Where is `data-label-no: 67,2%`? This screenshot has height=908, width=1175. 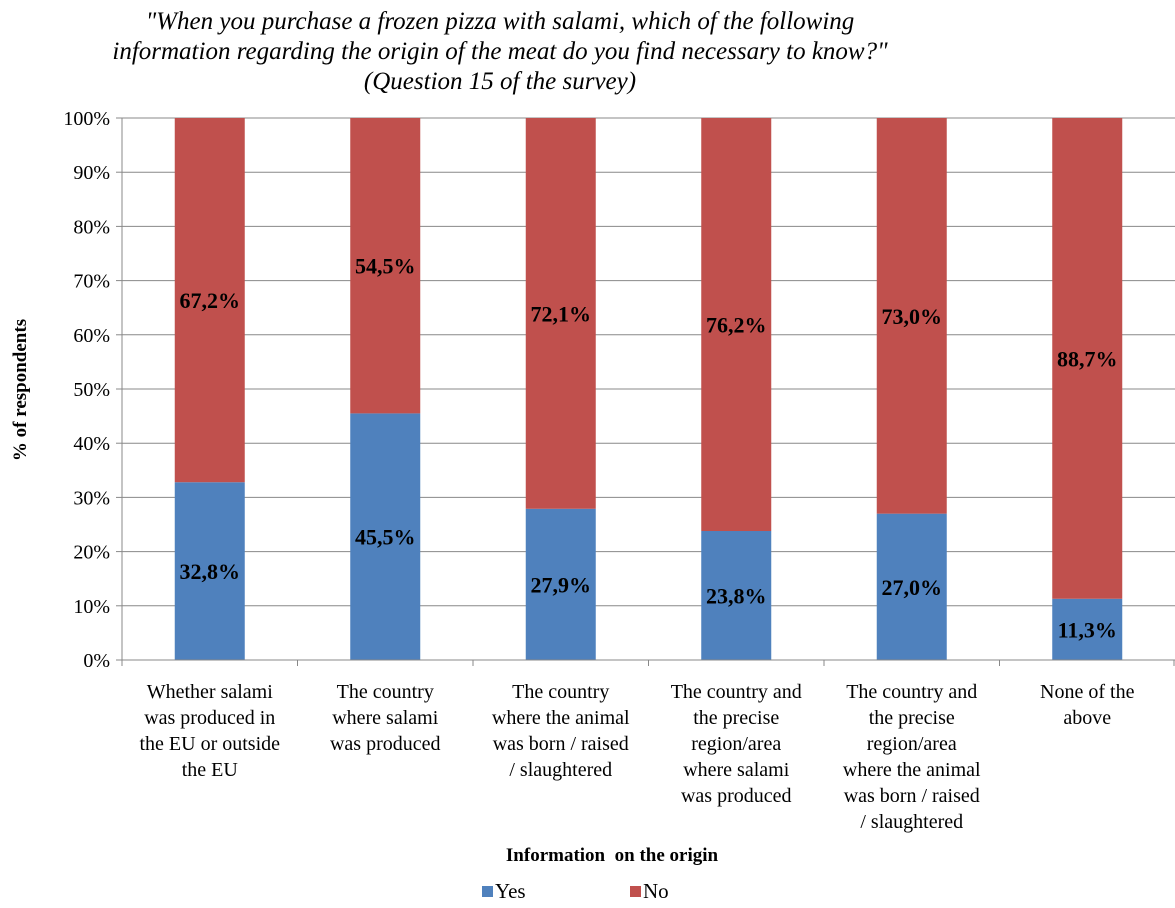
data-label-no: 67,2% is located at coordinates (210, 300).